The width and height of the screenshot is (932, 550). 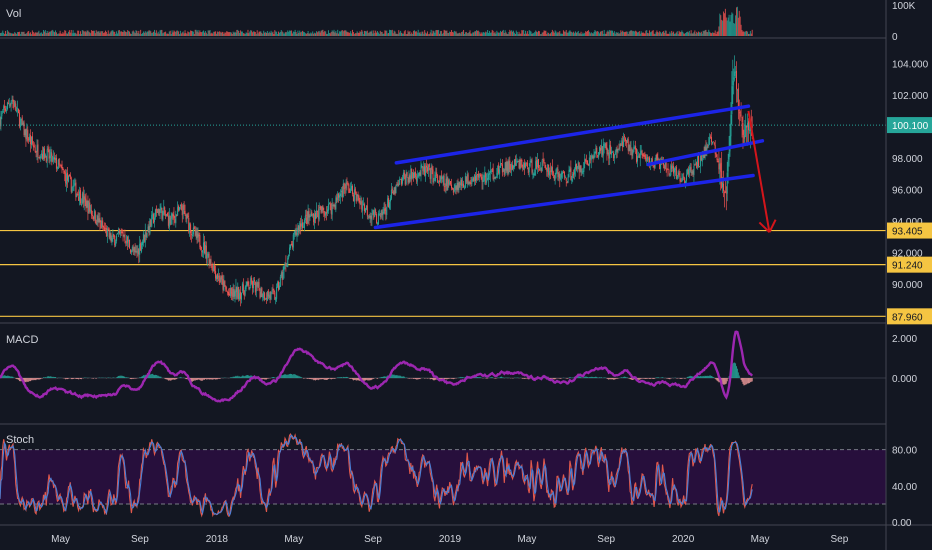 What do you see at coordinates (450, 539) in the screenshot?
I see `time-axis: May Sep 2018 May Sep 2019 May Sep 2020 May Sep` at bounding box center [450, 539].